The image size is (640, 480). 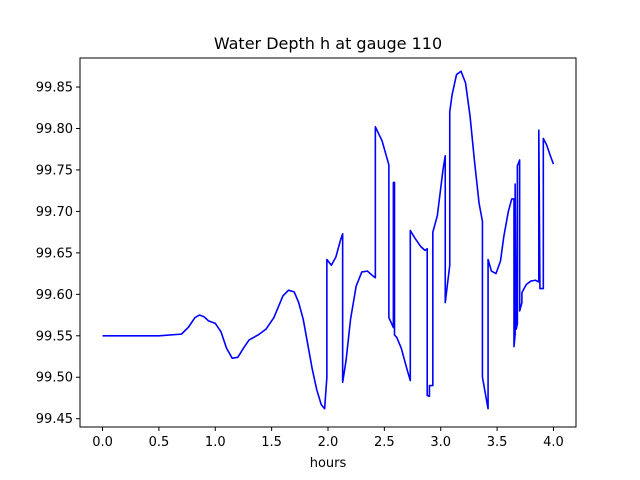 What do you see at coordinates (102, 442) in the screenshot?
I see `x-tick-label: 0.0` at bounding box center [102, 442].